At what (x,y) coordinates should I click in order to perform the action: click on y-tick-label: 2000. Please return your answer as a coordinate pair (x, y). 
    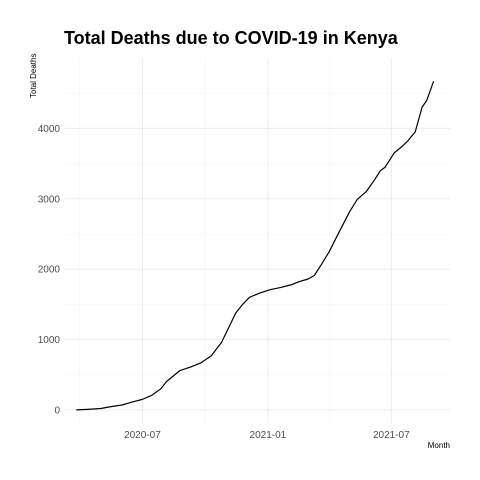
    Looking at the image, I should click on (49, 270).